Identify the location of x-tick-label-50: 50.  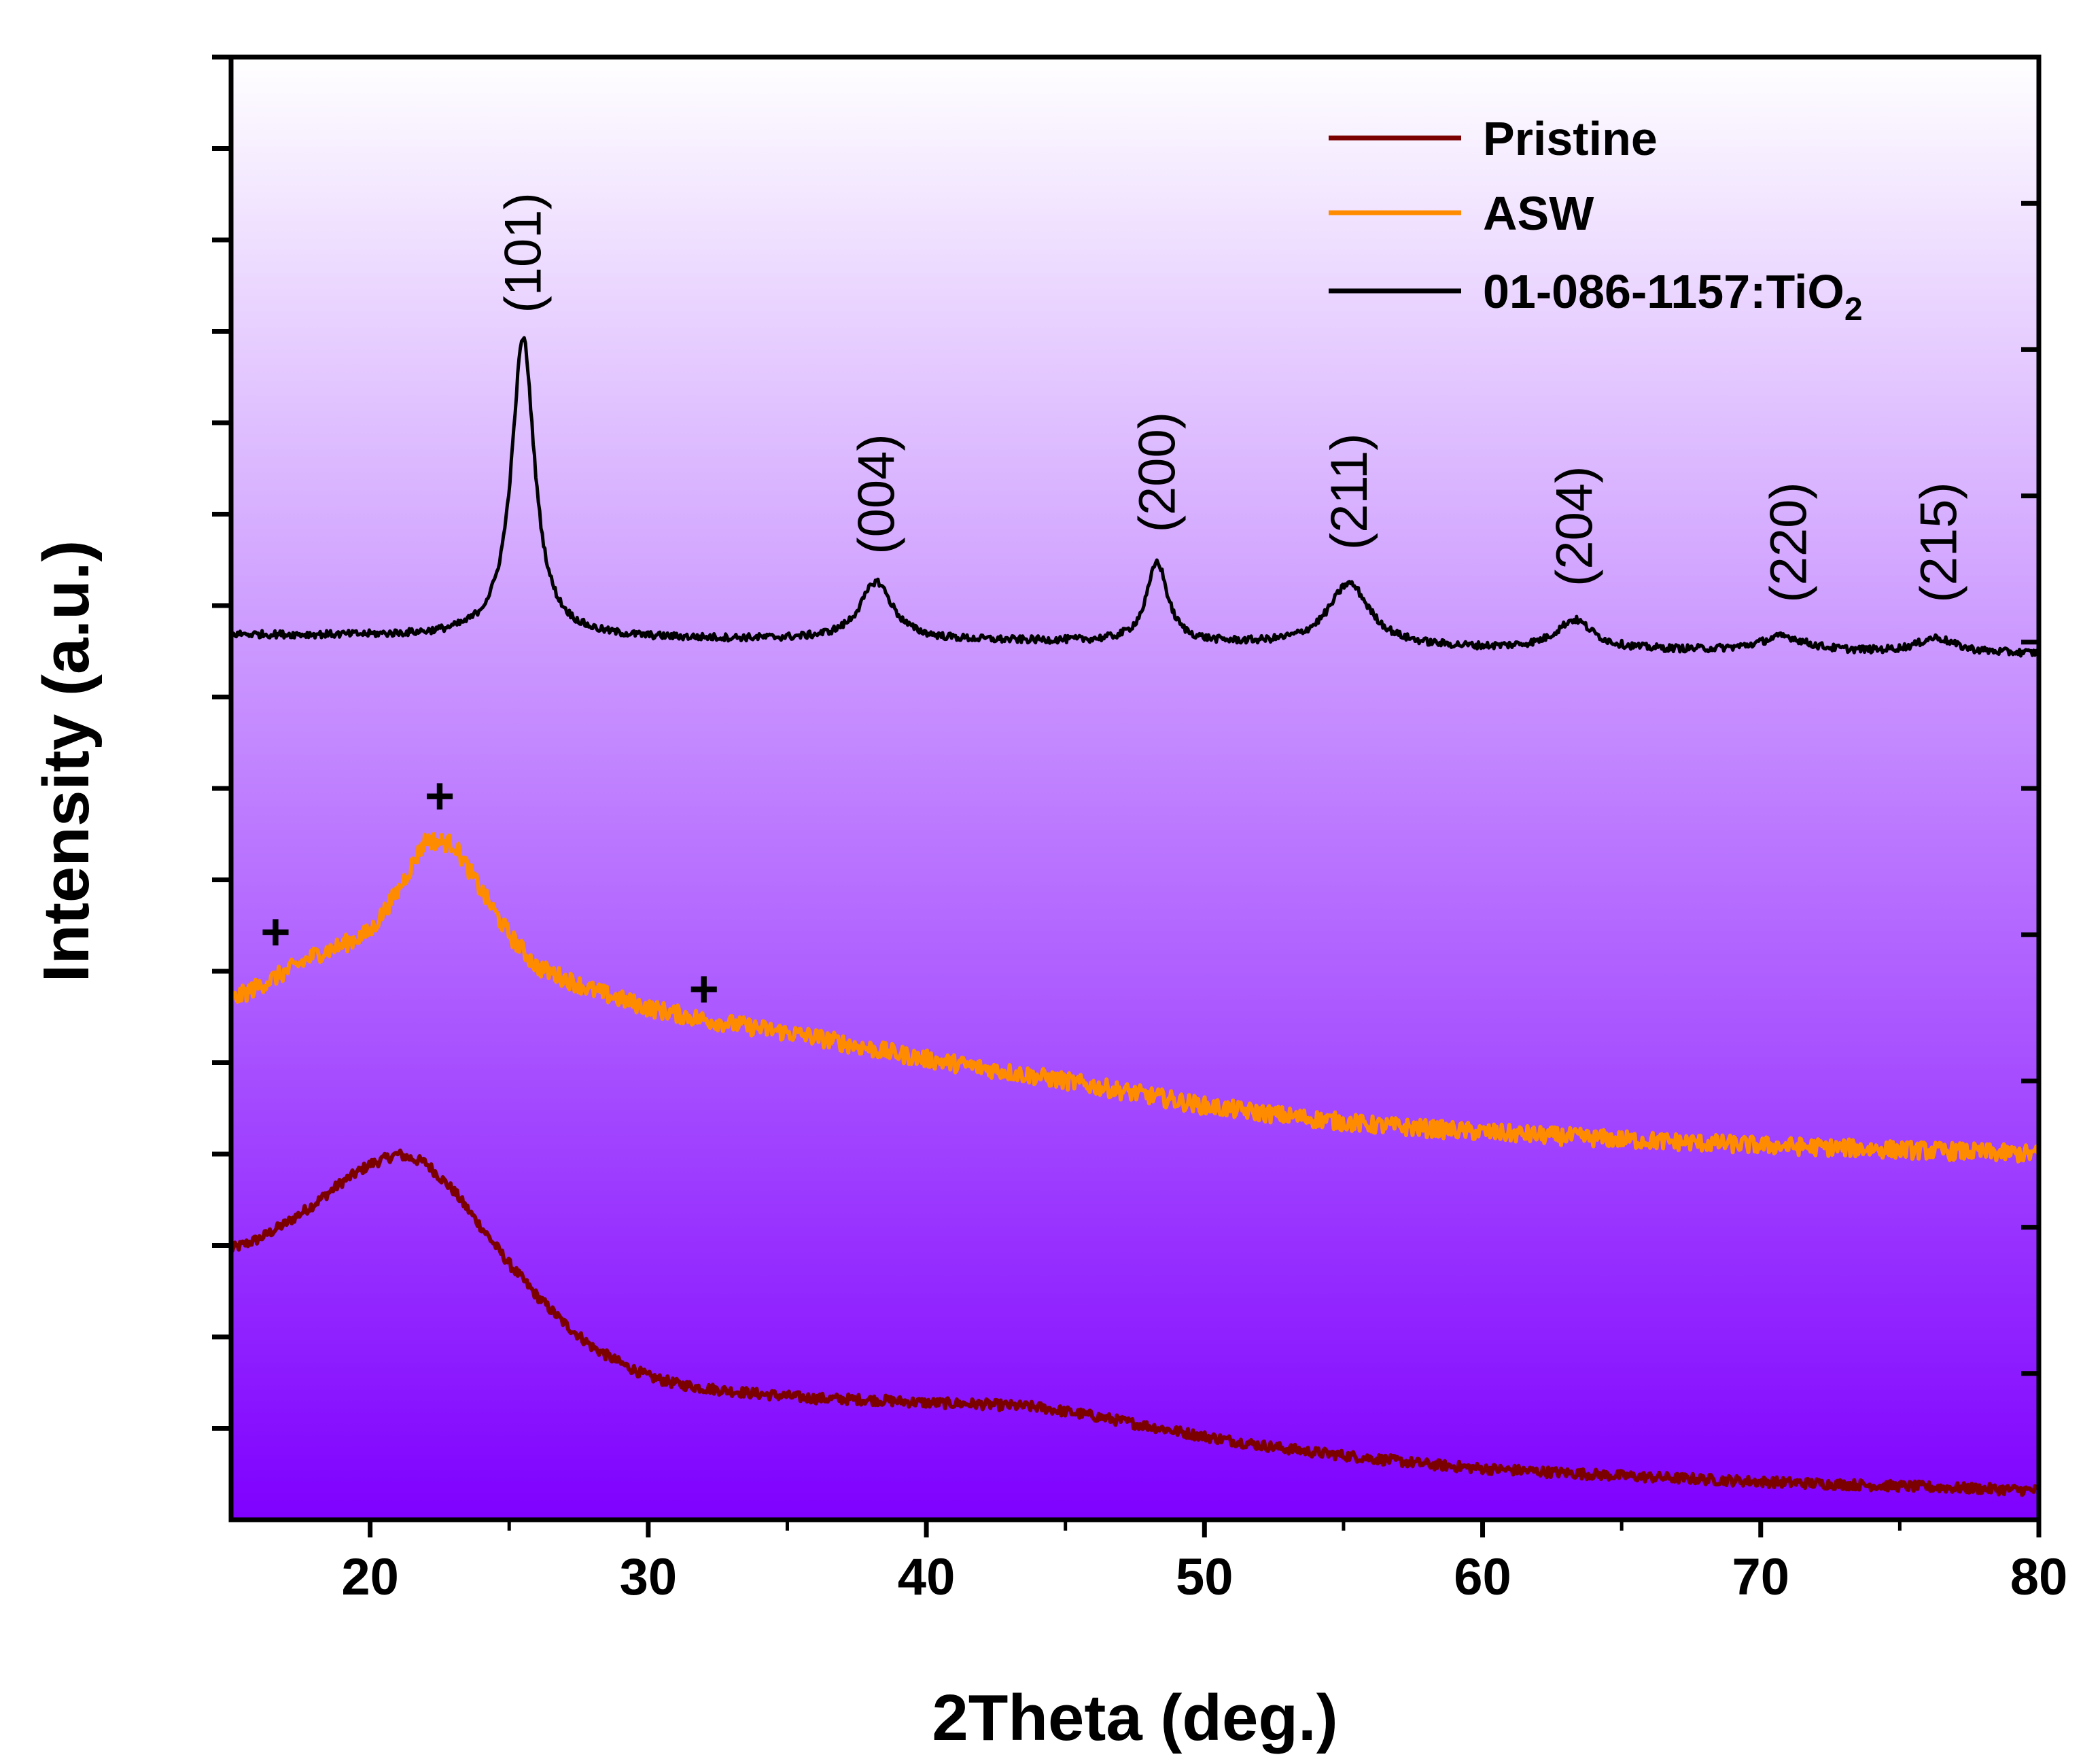
(1205, 1577).